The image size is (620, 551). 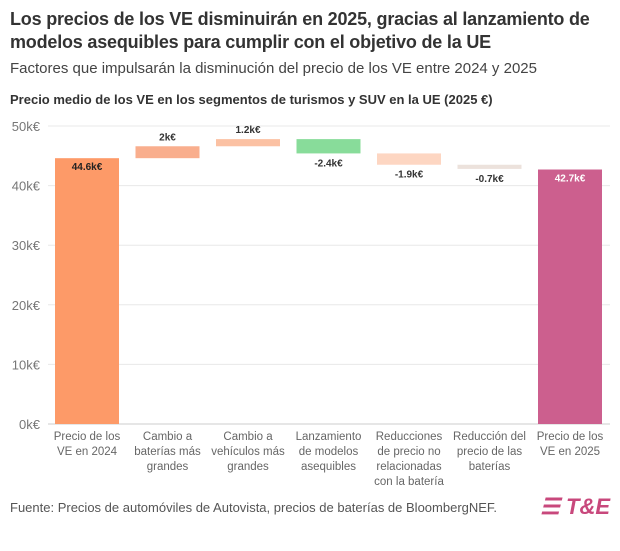 I want to click on x-tick-label: de modelos, so click(x=329, y=452).